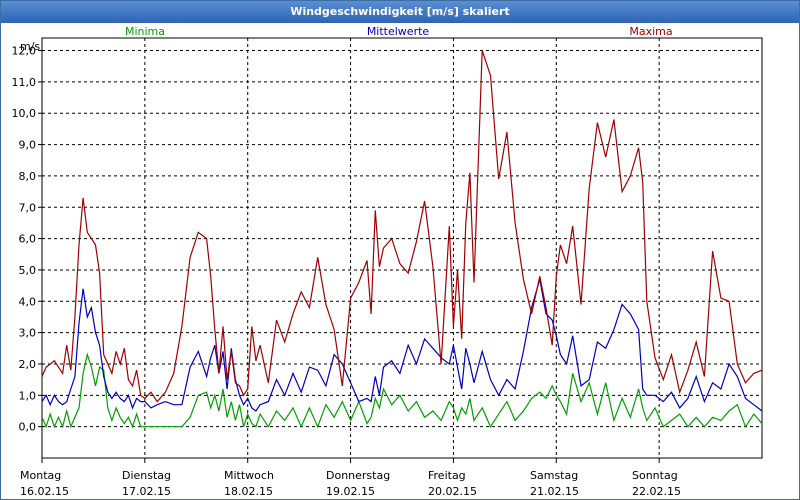 The height and width of the screenshot is (500, 800). What do you see at coordinates (28, 145) in the screenshot?
I see `y-tick-label: 9,0` at bounding box center [28, 145].